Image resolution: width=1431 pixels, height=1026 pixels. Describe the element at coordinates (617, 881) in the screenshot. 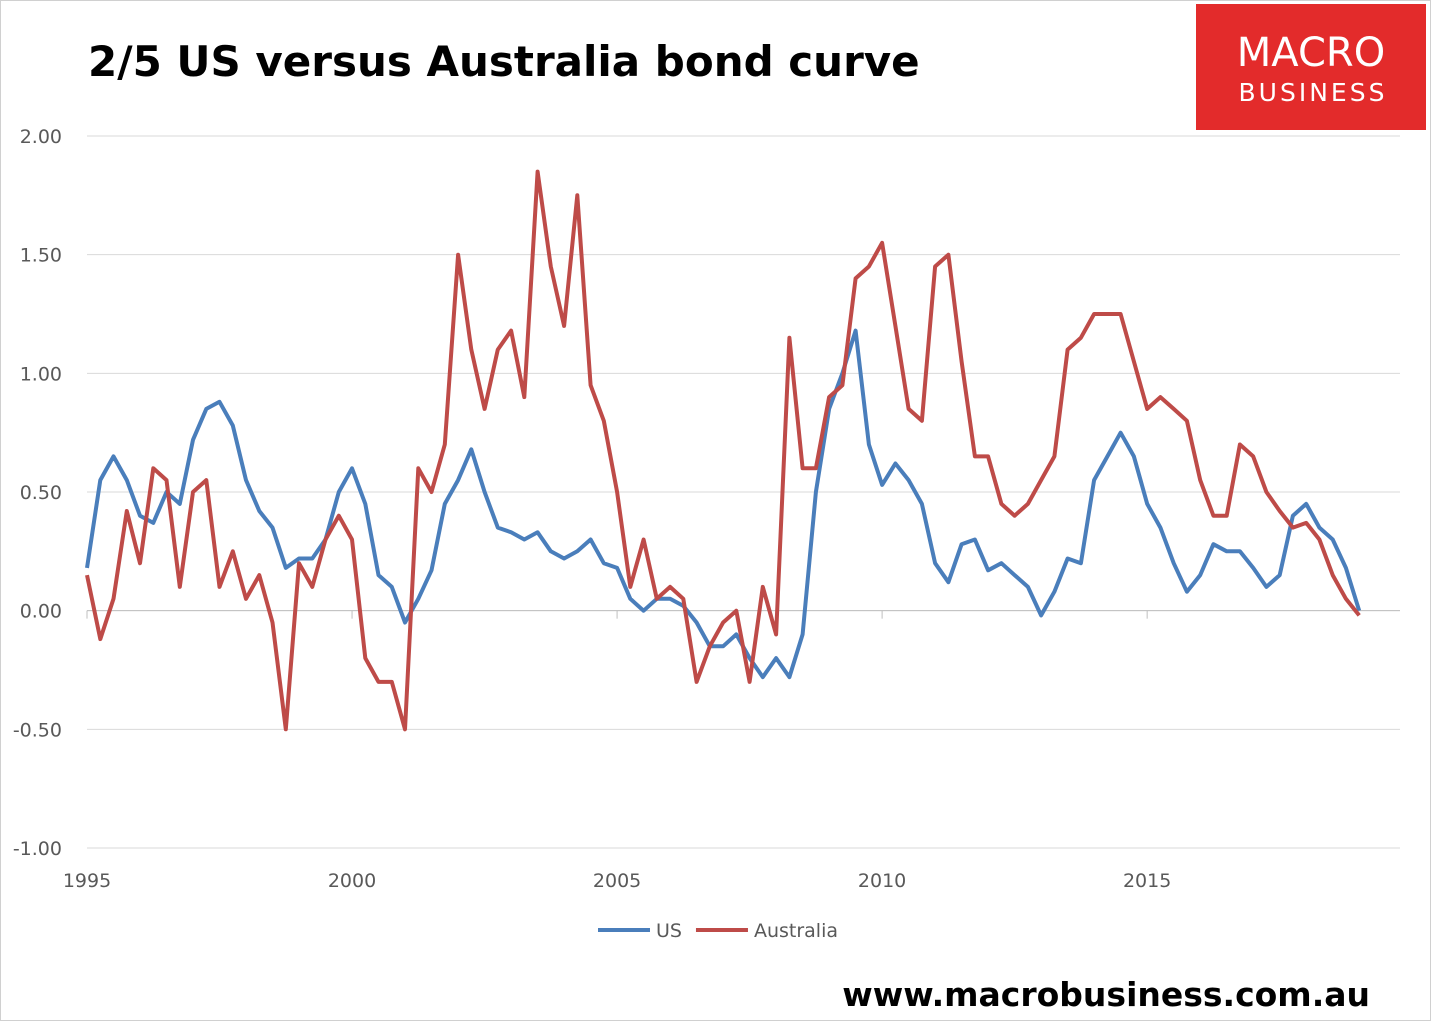

I see `x-tick-label: 2005` at that location.